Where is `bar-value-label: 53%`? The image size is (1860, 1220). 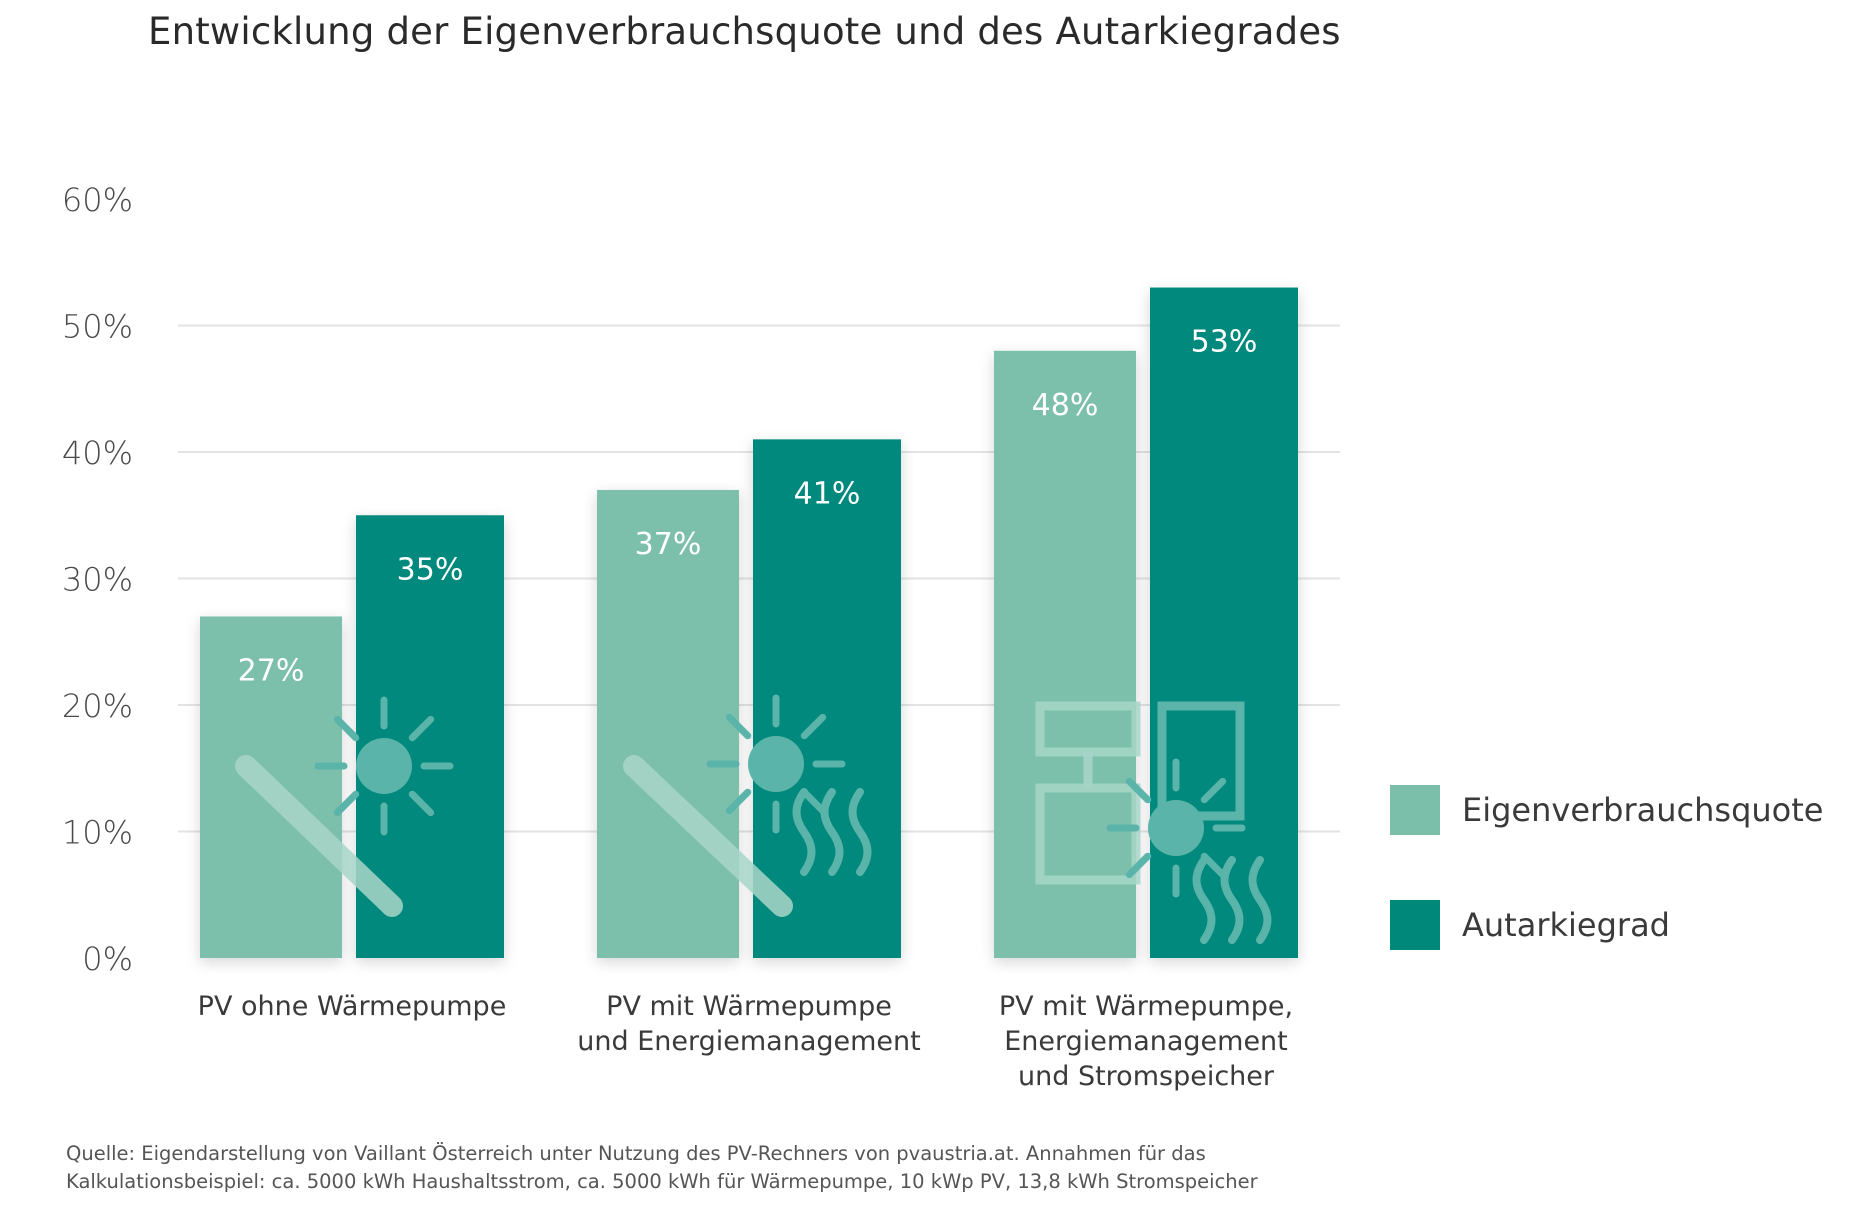
bar-value-label: 53% is located at coordinates (1224, 342).